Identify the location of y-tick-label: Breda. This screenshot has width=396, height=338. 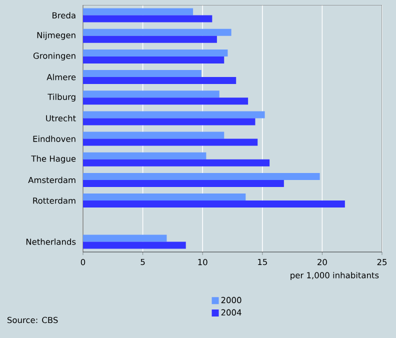
(64, 15).